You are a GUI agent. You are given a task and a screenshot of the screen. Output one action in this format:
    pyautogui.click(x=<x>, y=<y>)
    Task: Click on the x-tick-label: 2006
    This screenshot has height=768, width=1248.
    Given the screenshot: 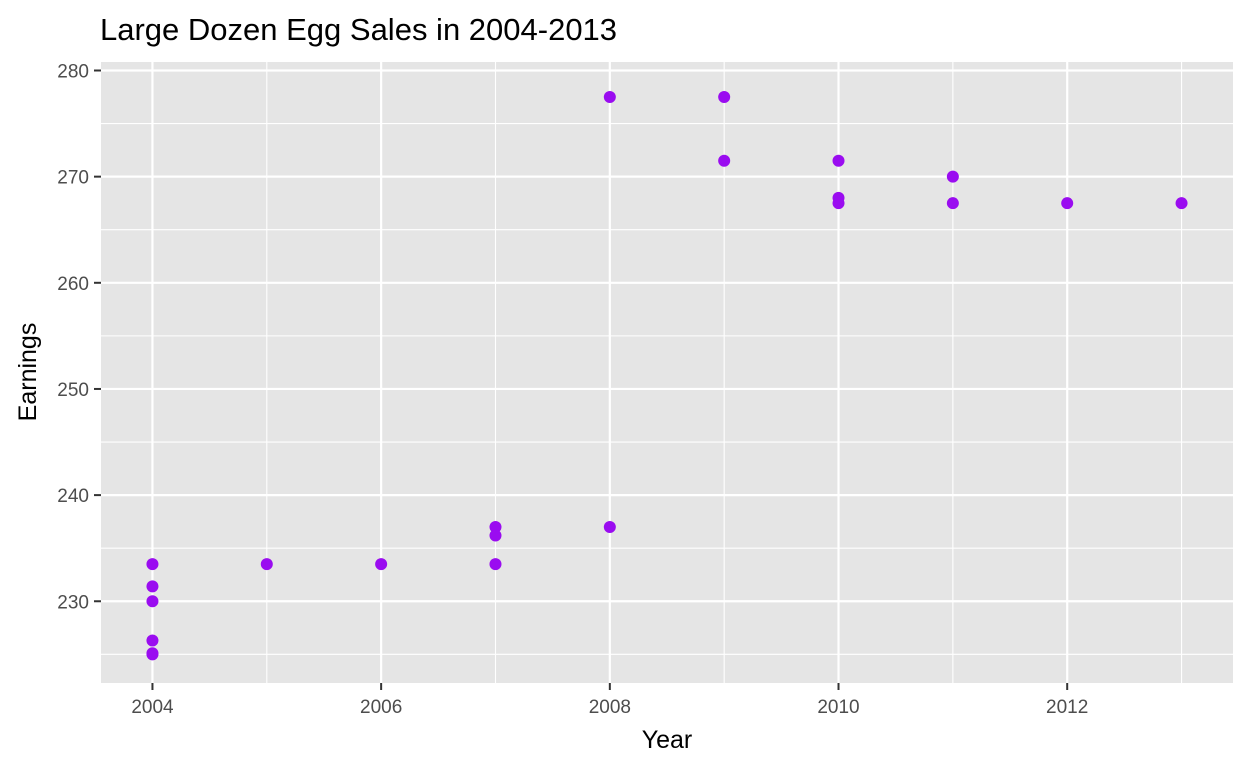 What is the action you would take?
    pyautogui.click(x=381, y=707)
    